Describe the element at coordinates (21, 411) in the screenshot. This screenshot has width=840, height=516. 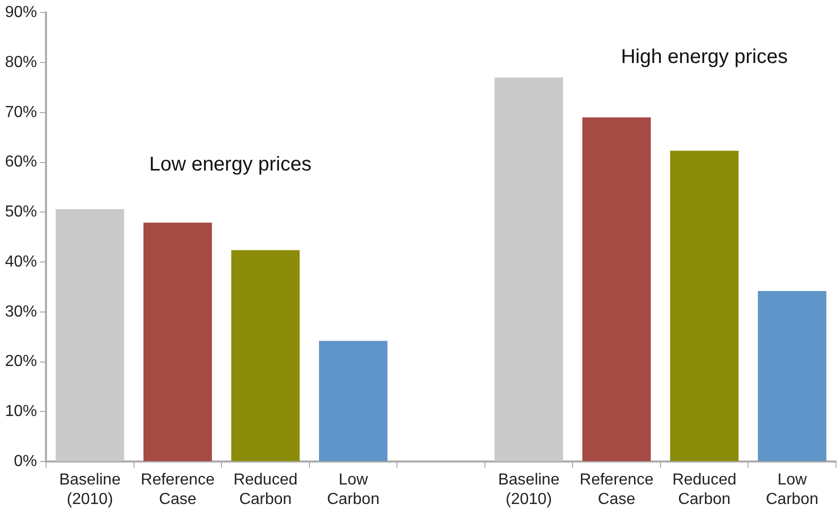
I see `y-tick-label: 10%` at that location.